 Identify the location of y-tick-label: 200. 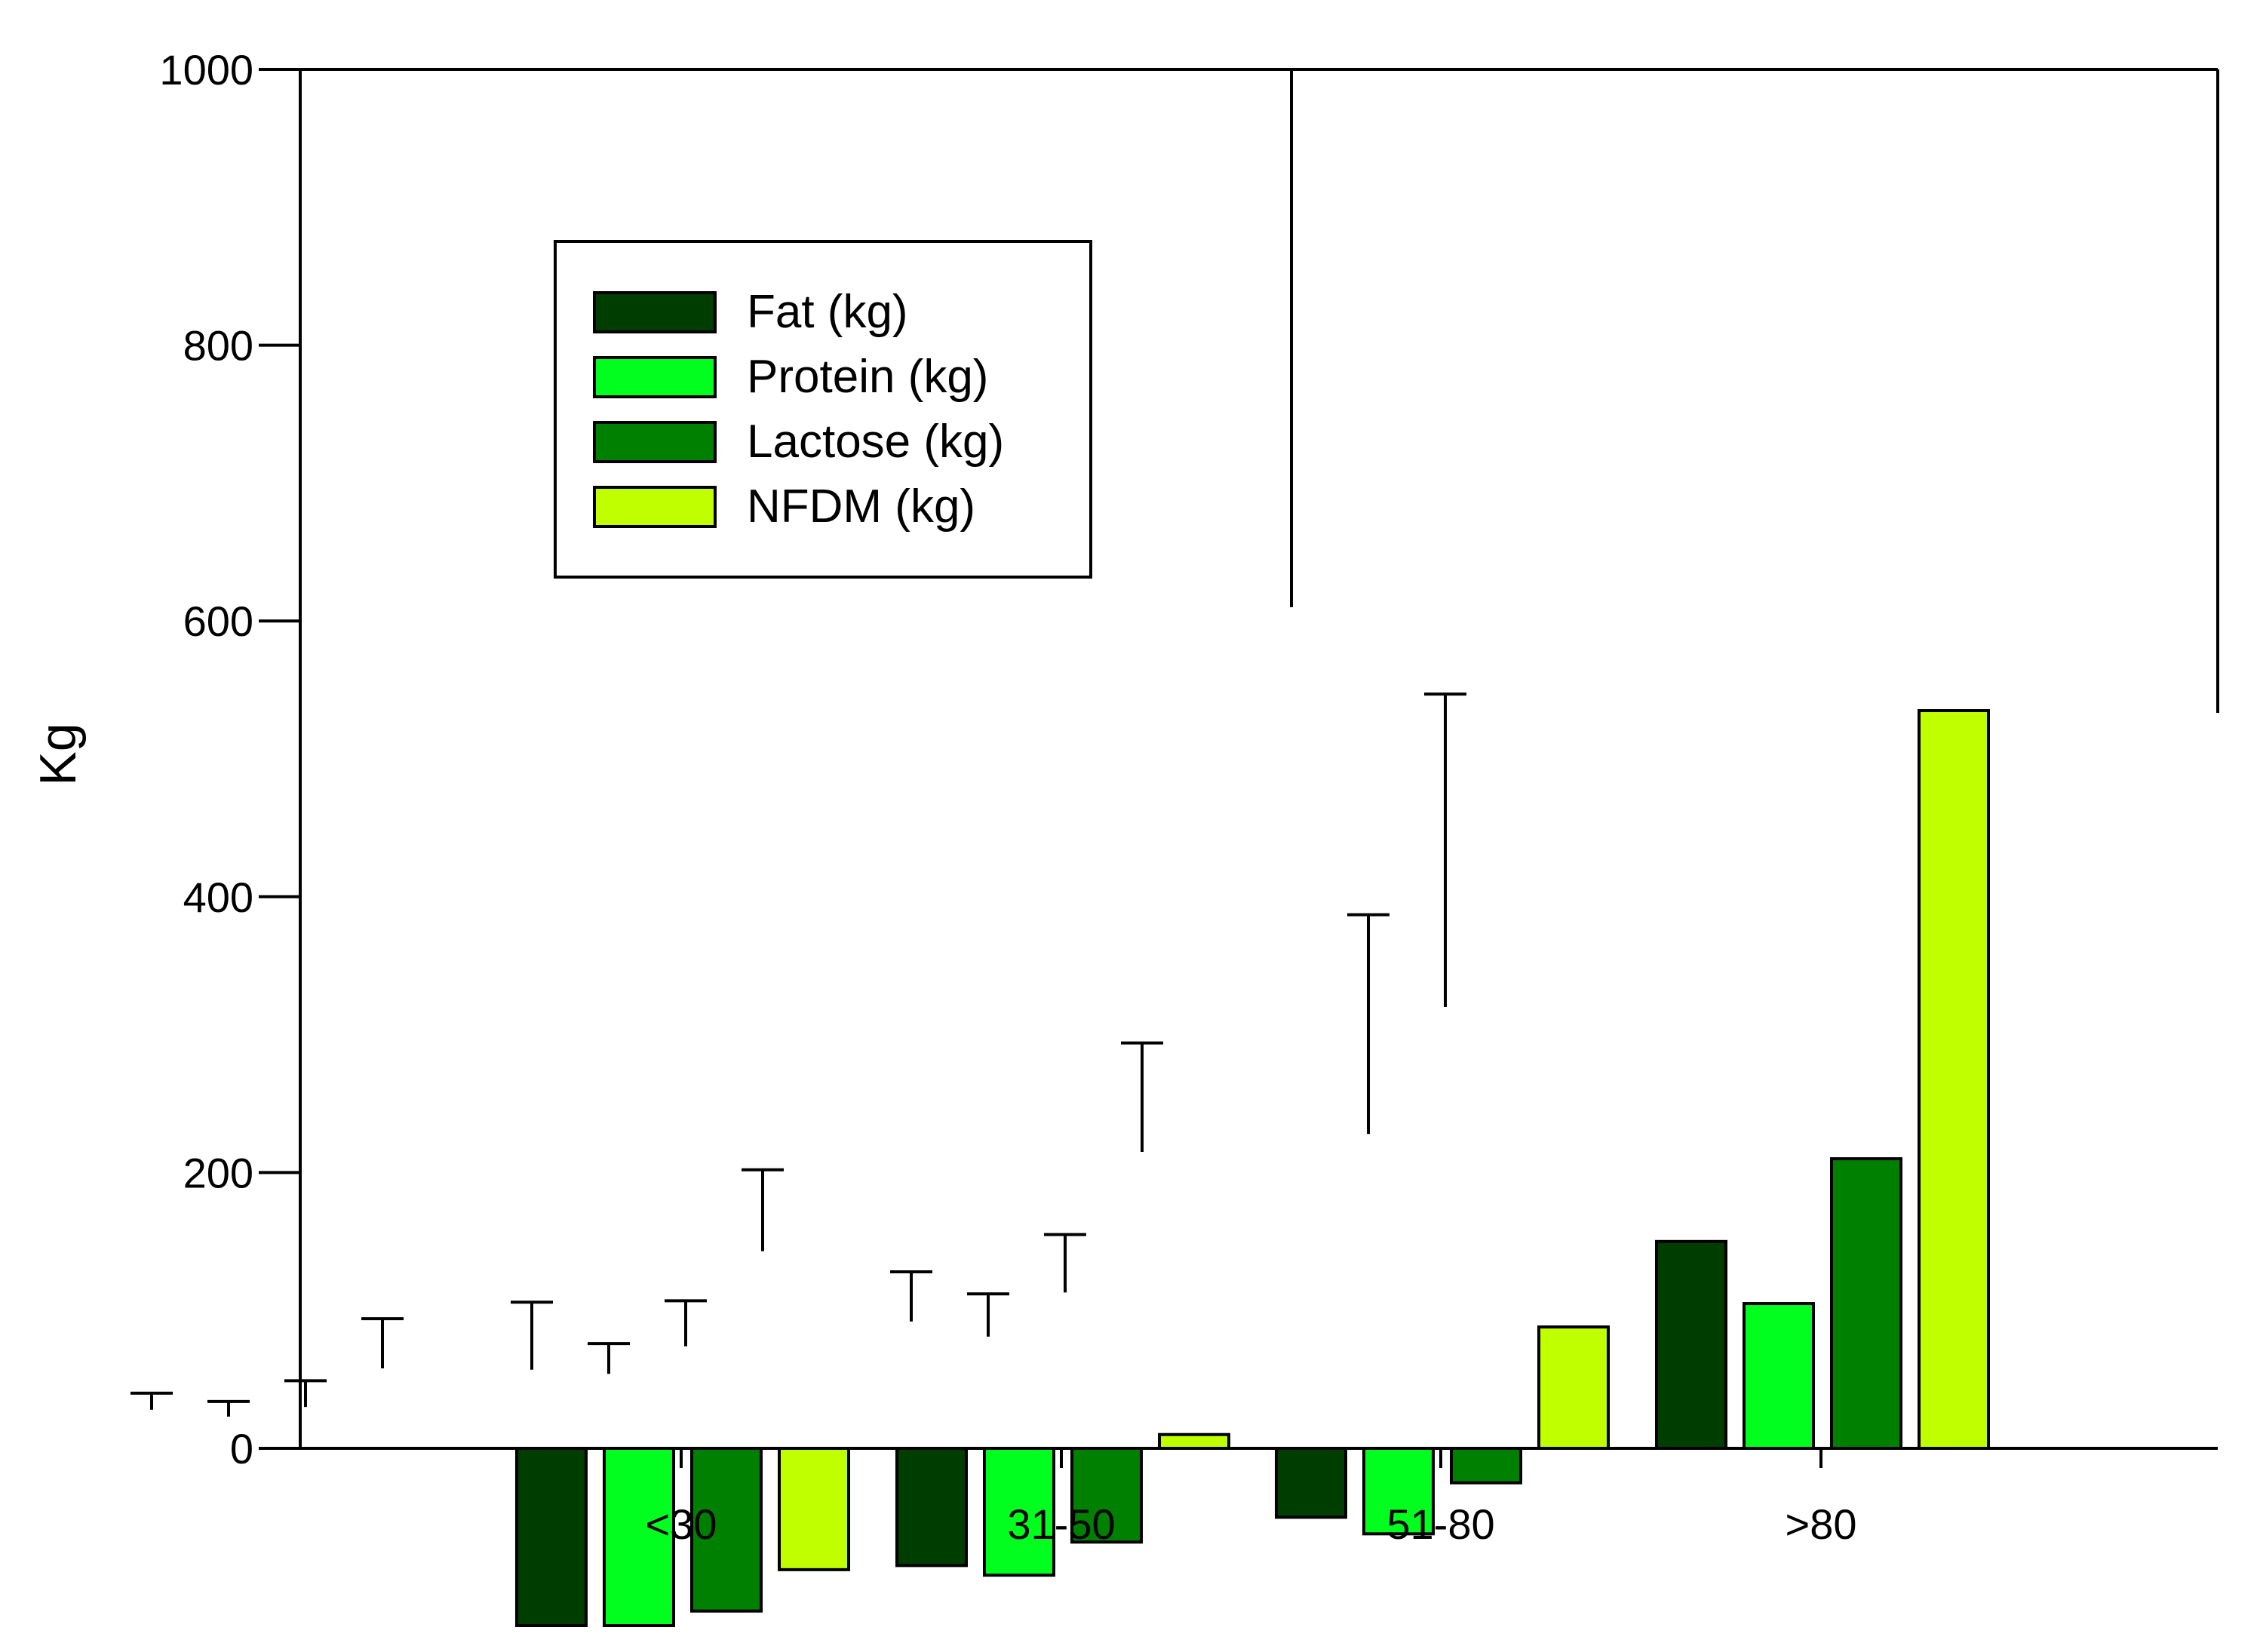
(218, 1172).